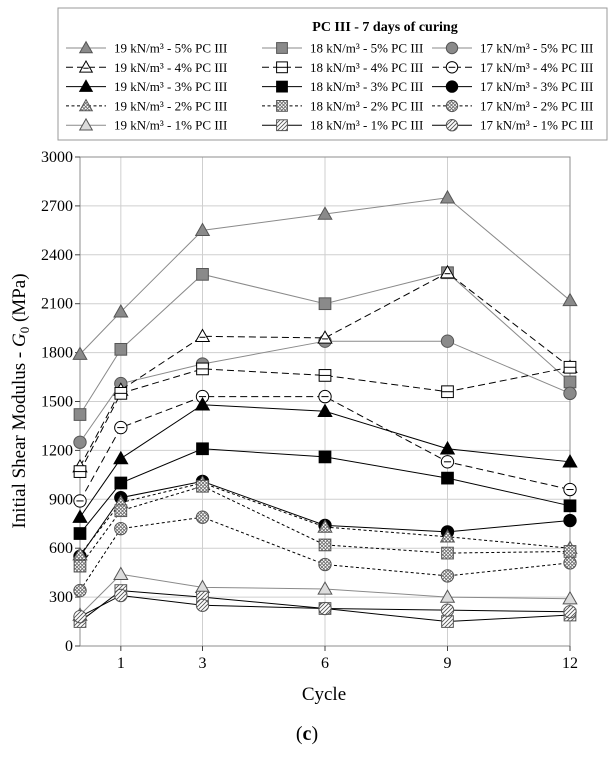 The height and width of the screenshot is (759, 614). I want to click on y-tick-label: 0, so click(69, 646).